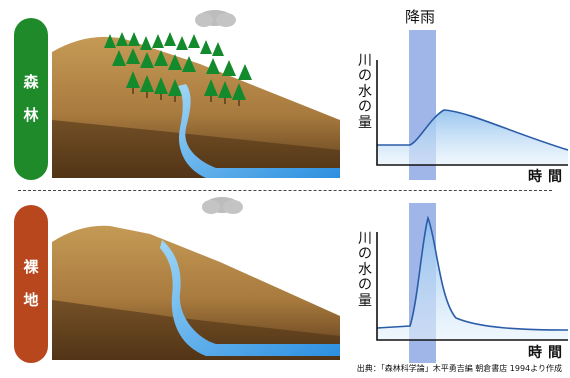 The image size is (570, 378). What do you see at coordinates (365, 270) in the screenshot?
I see `bare-y-axis-label: 川 の 水 の 量` at bounding box center [365, 270].